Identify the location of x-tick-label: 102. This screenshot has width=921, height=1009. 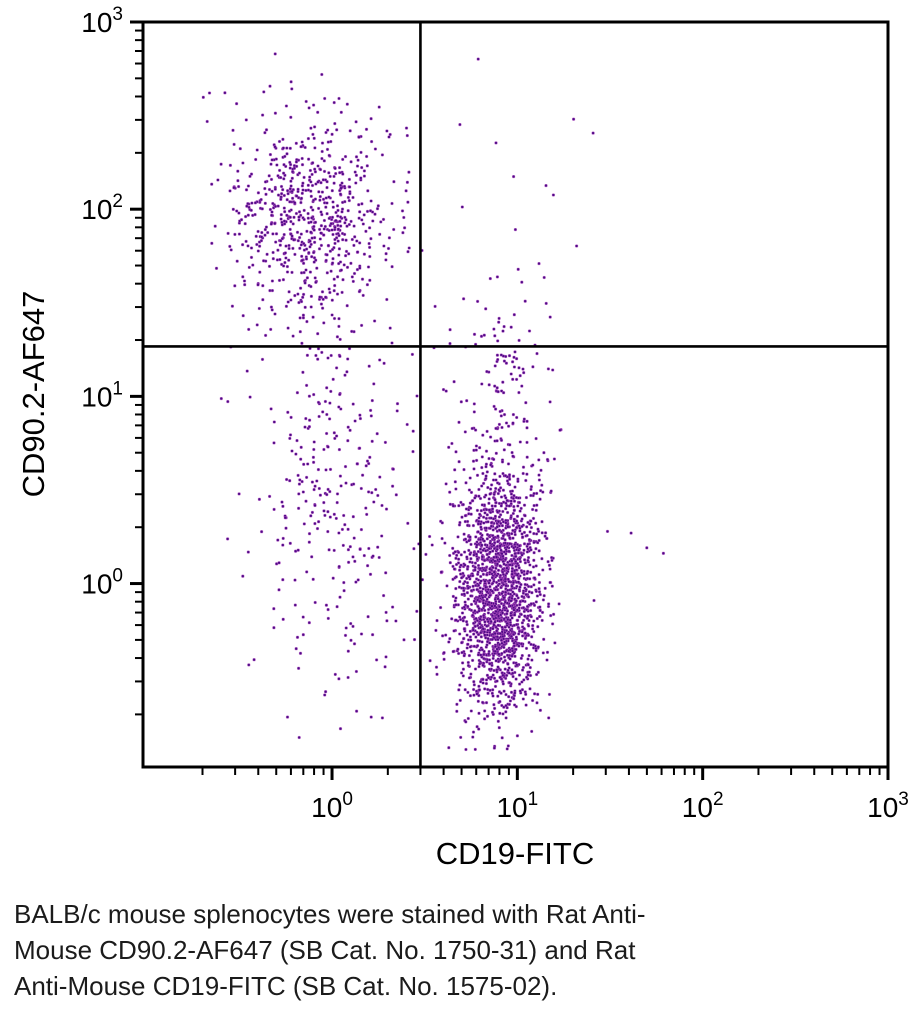
(703, 806).